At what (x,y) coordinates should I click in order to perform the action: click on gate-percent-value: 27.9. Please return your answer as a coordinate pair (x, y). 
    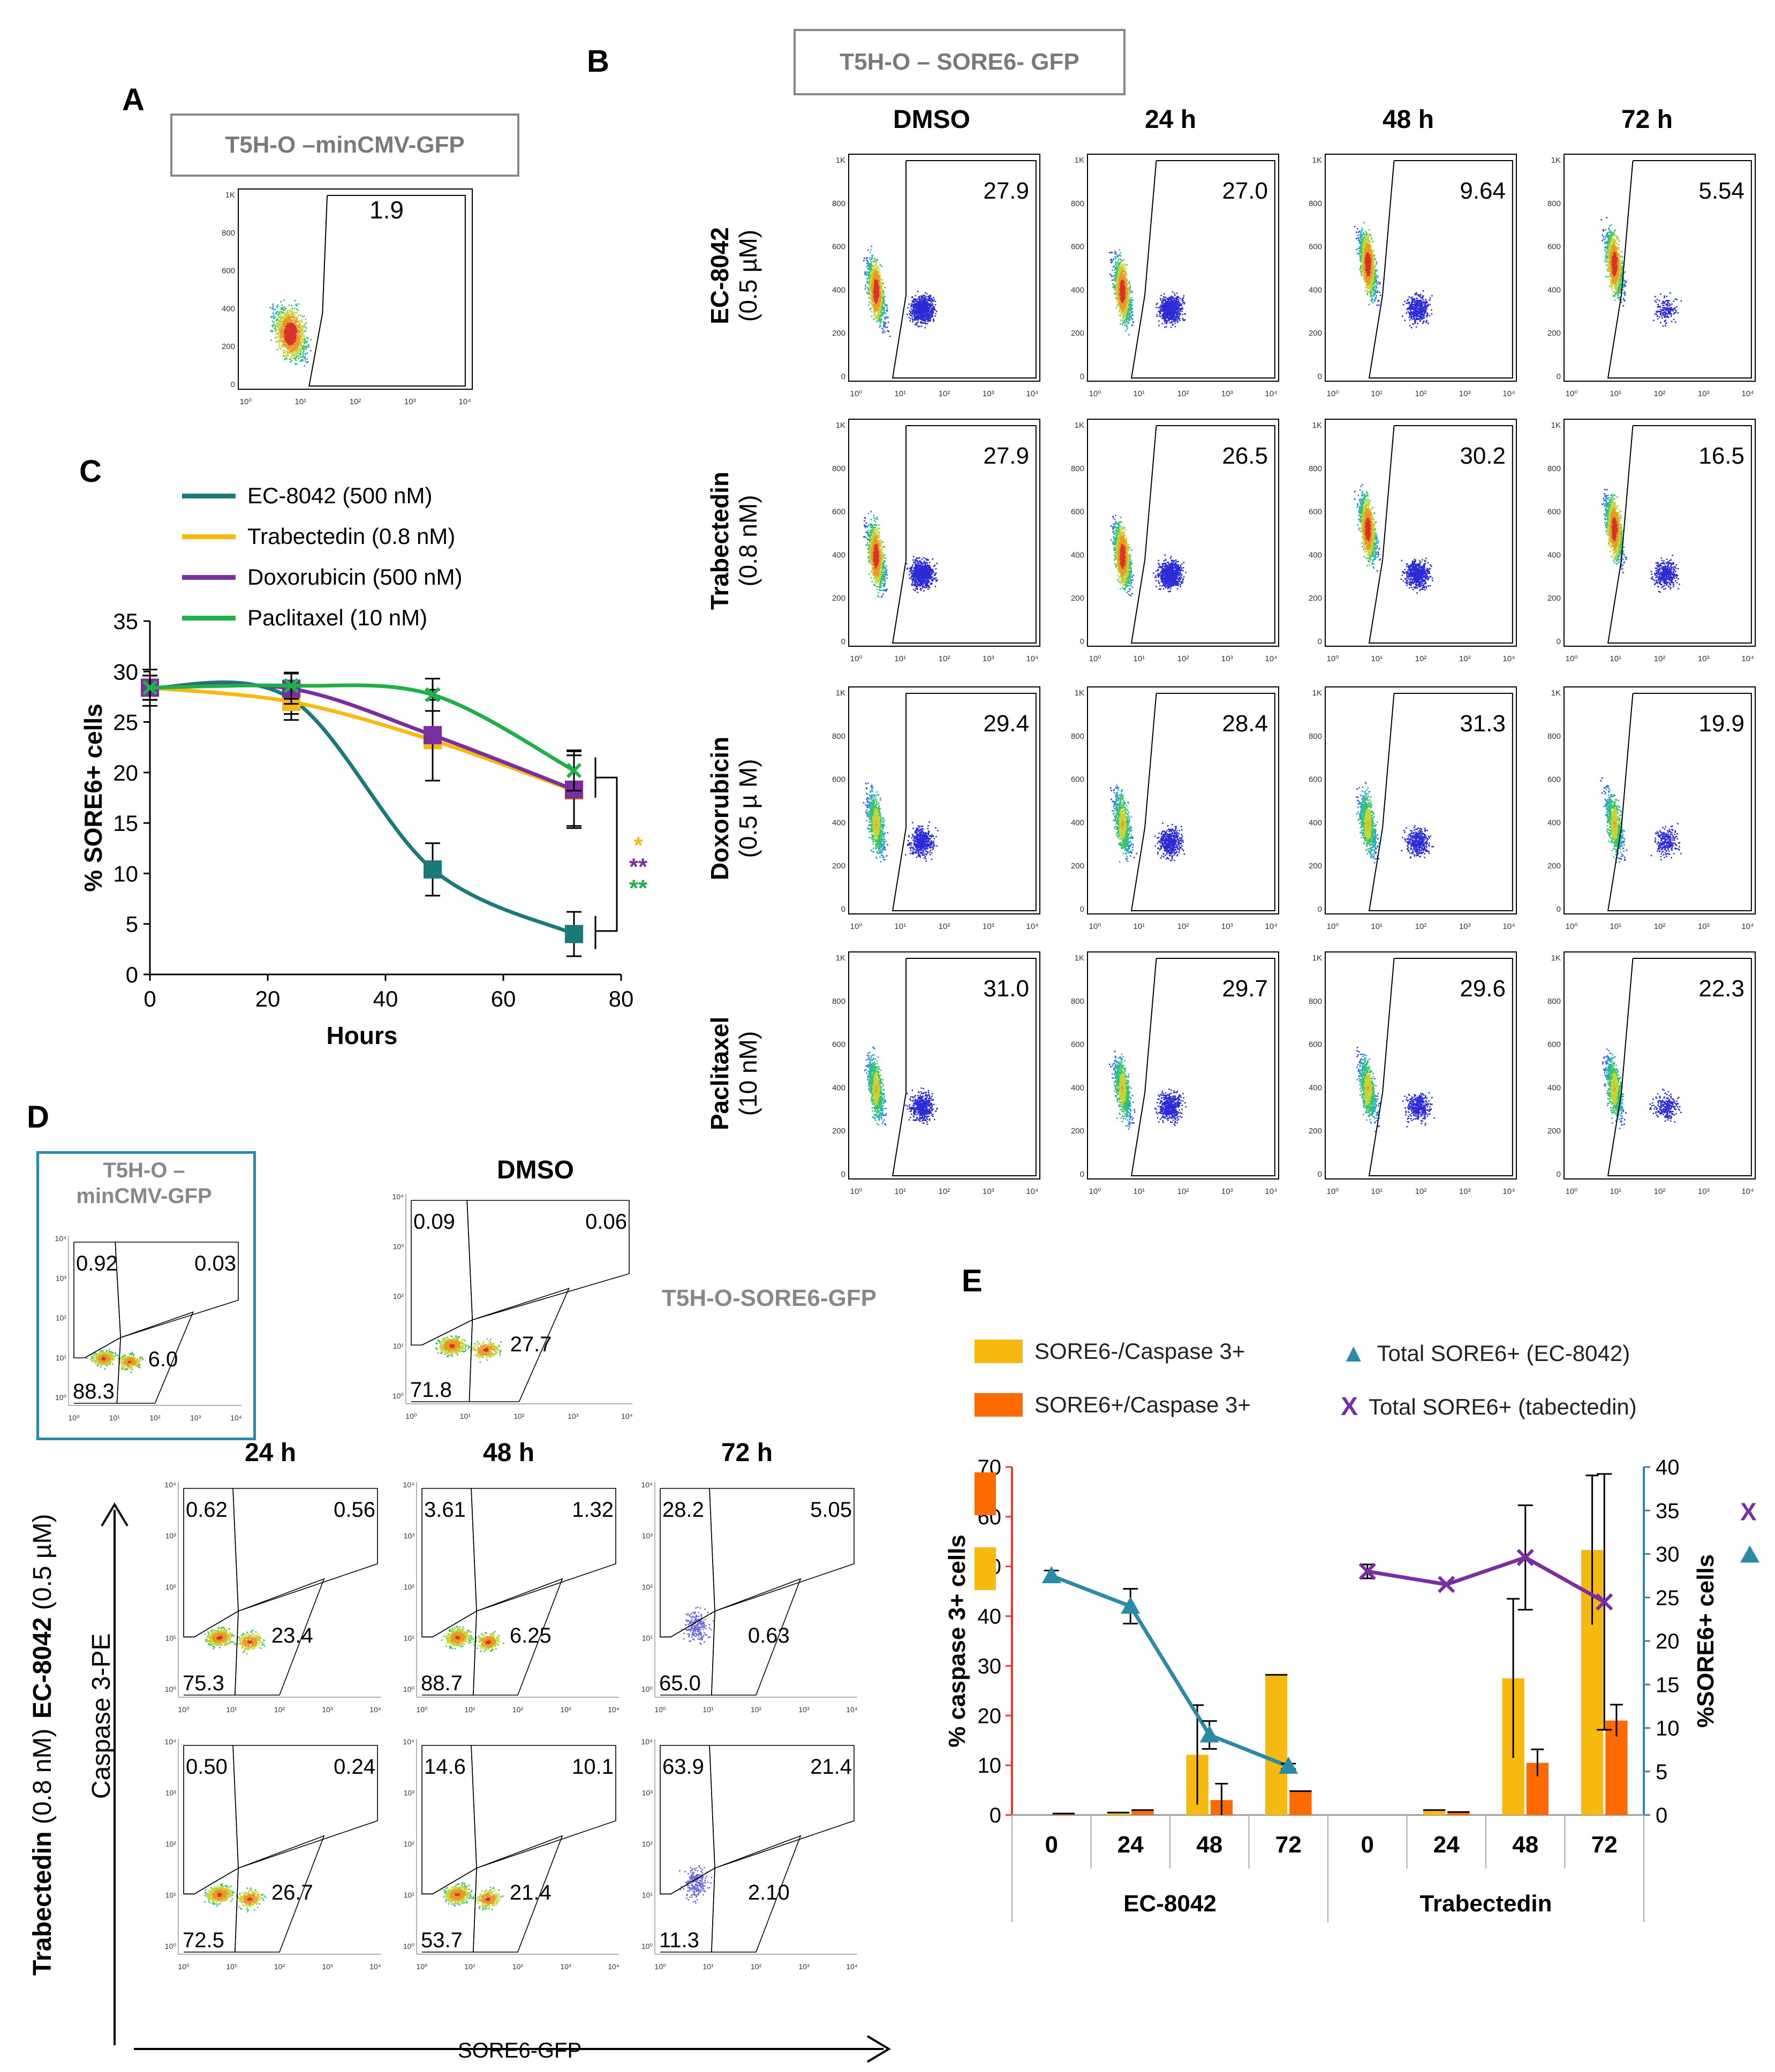
    Looking at the image, I should click on (1006, 191).